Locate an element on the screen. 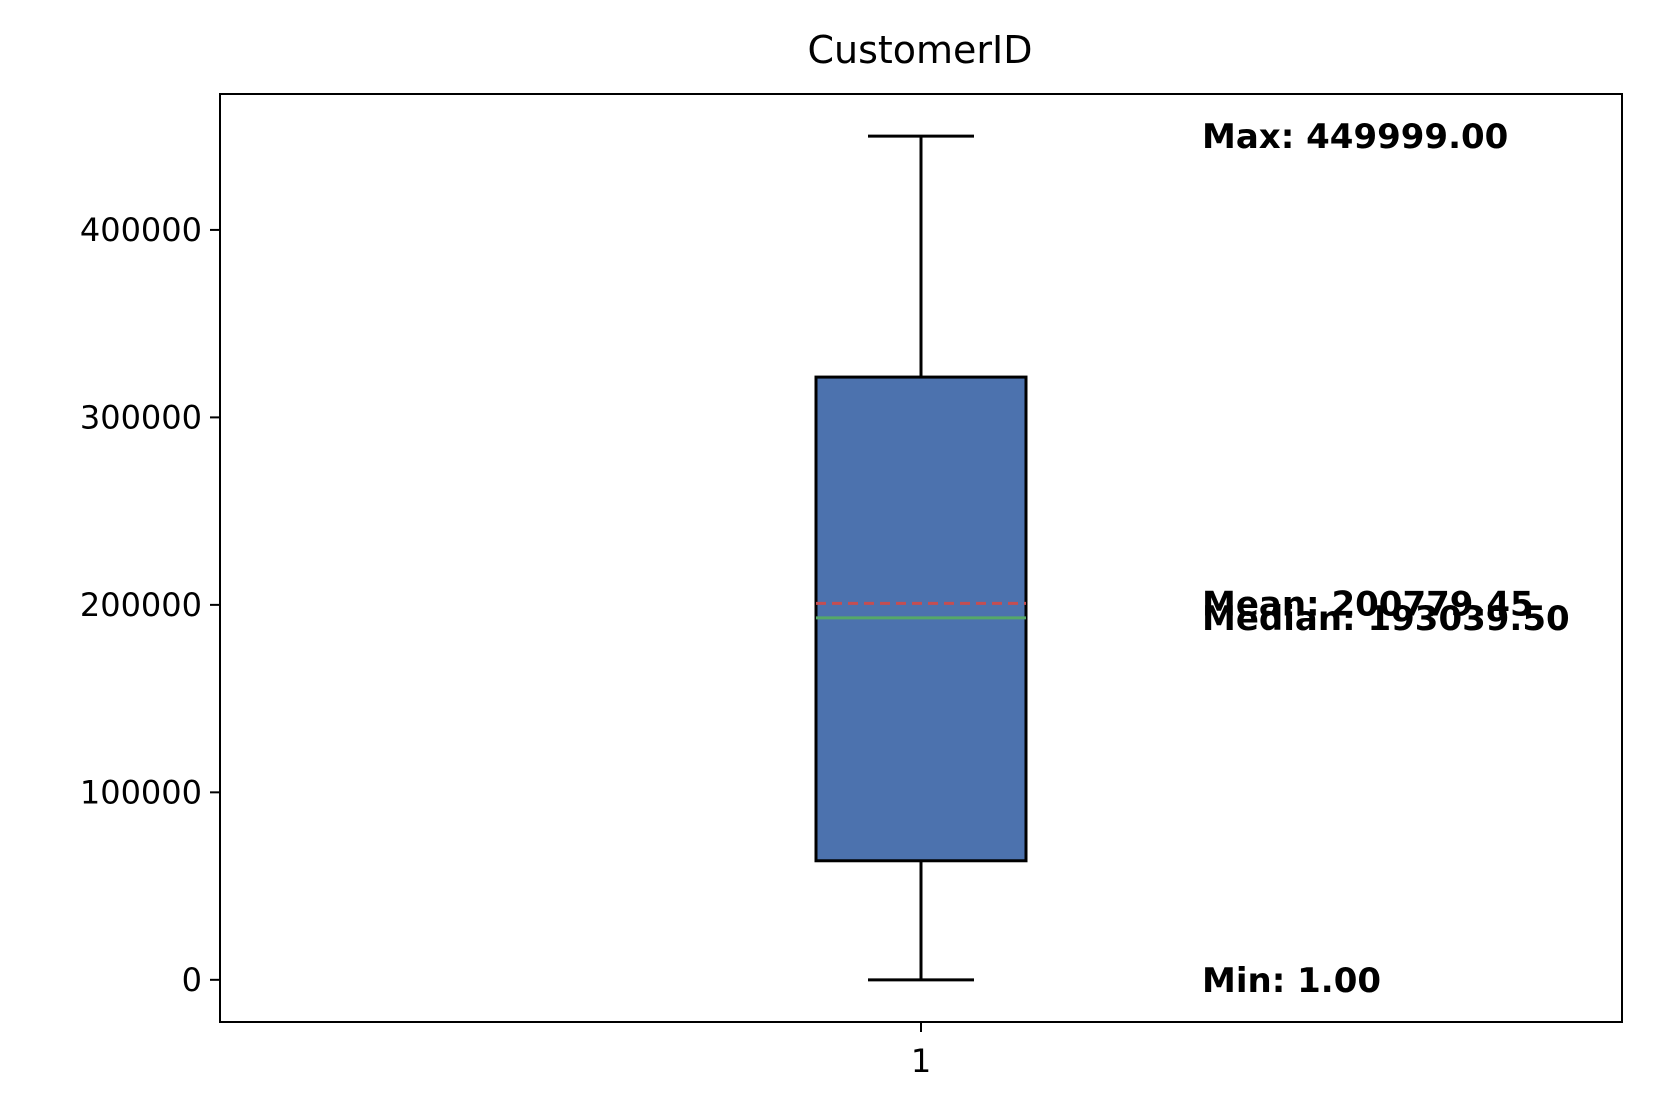 The width and height of the screenshot is (1674, 1118). chart-title: CustomerID is located at coordinates (919, 50).